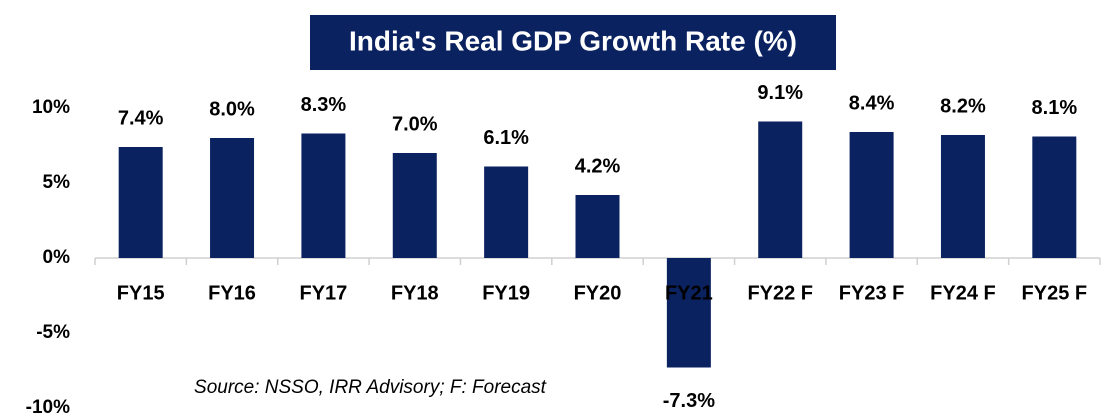 The image size is (1107, 417). I want to click on y-tick-label: 10%, so click(51, 107).